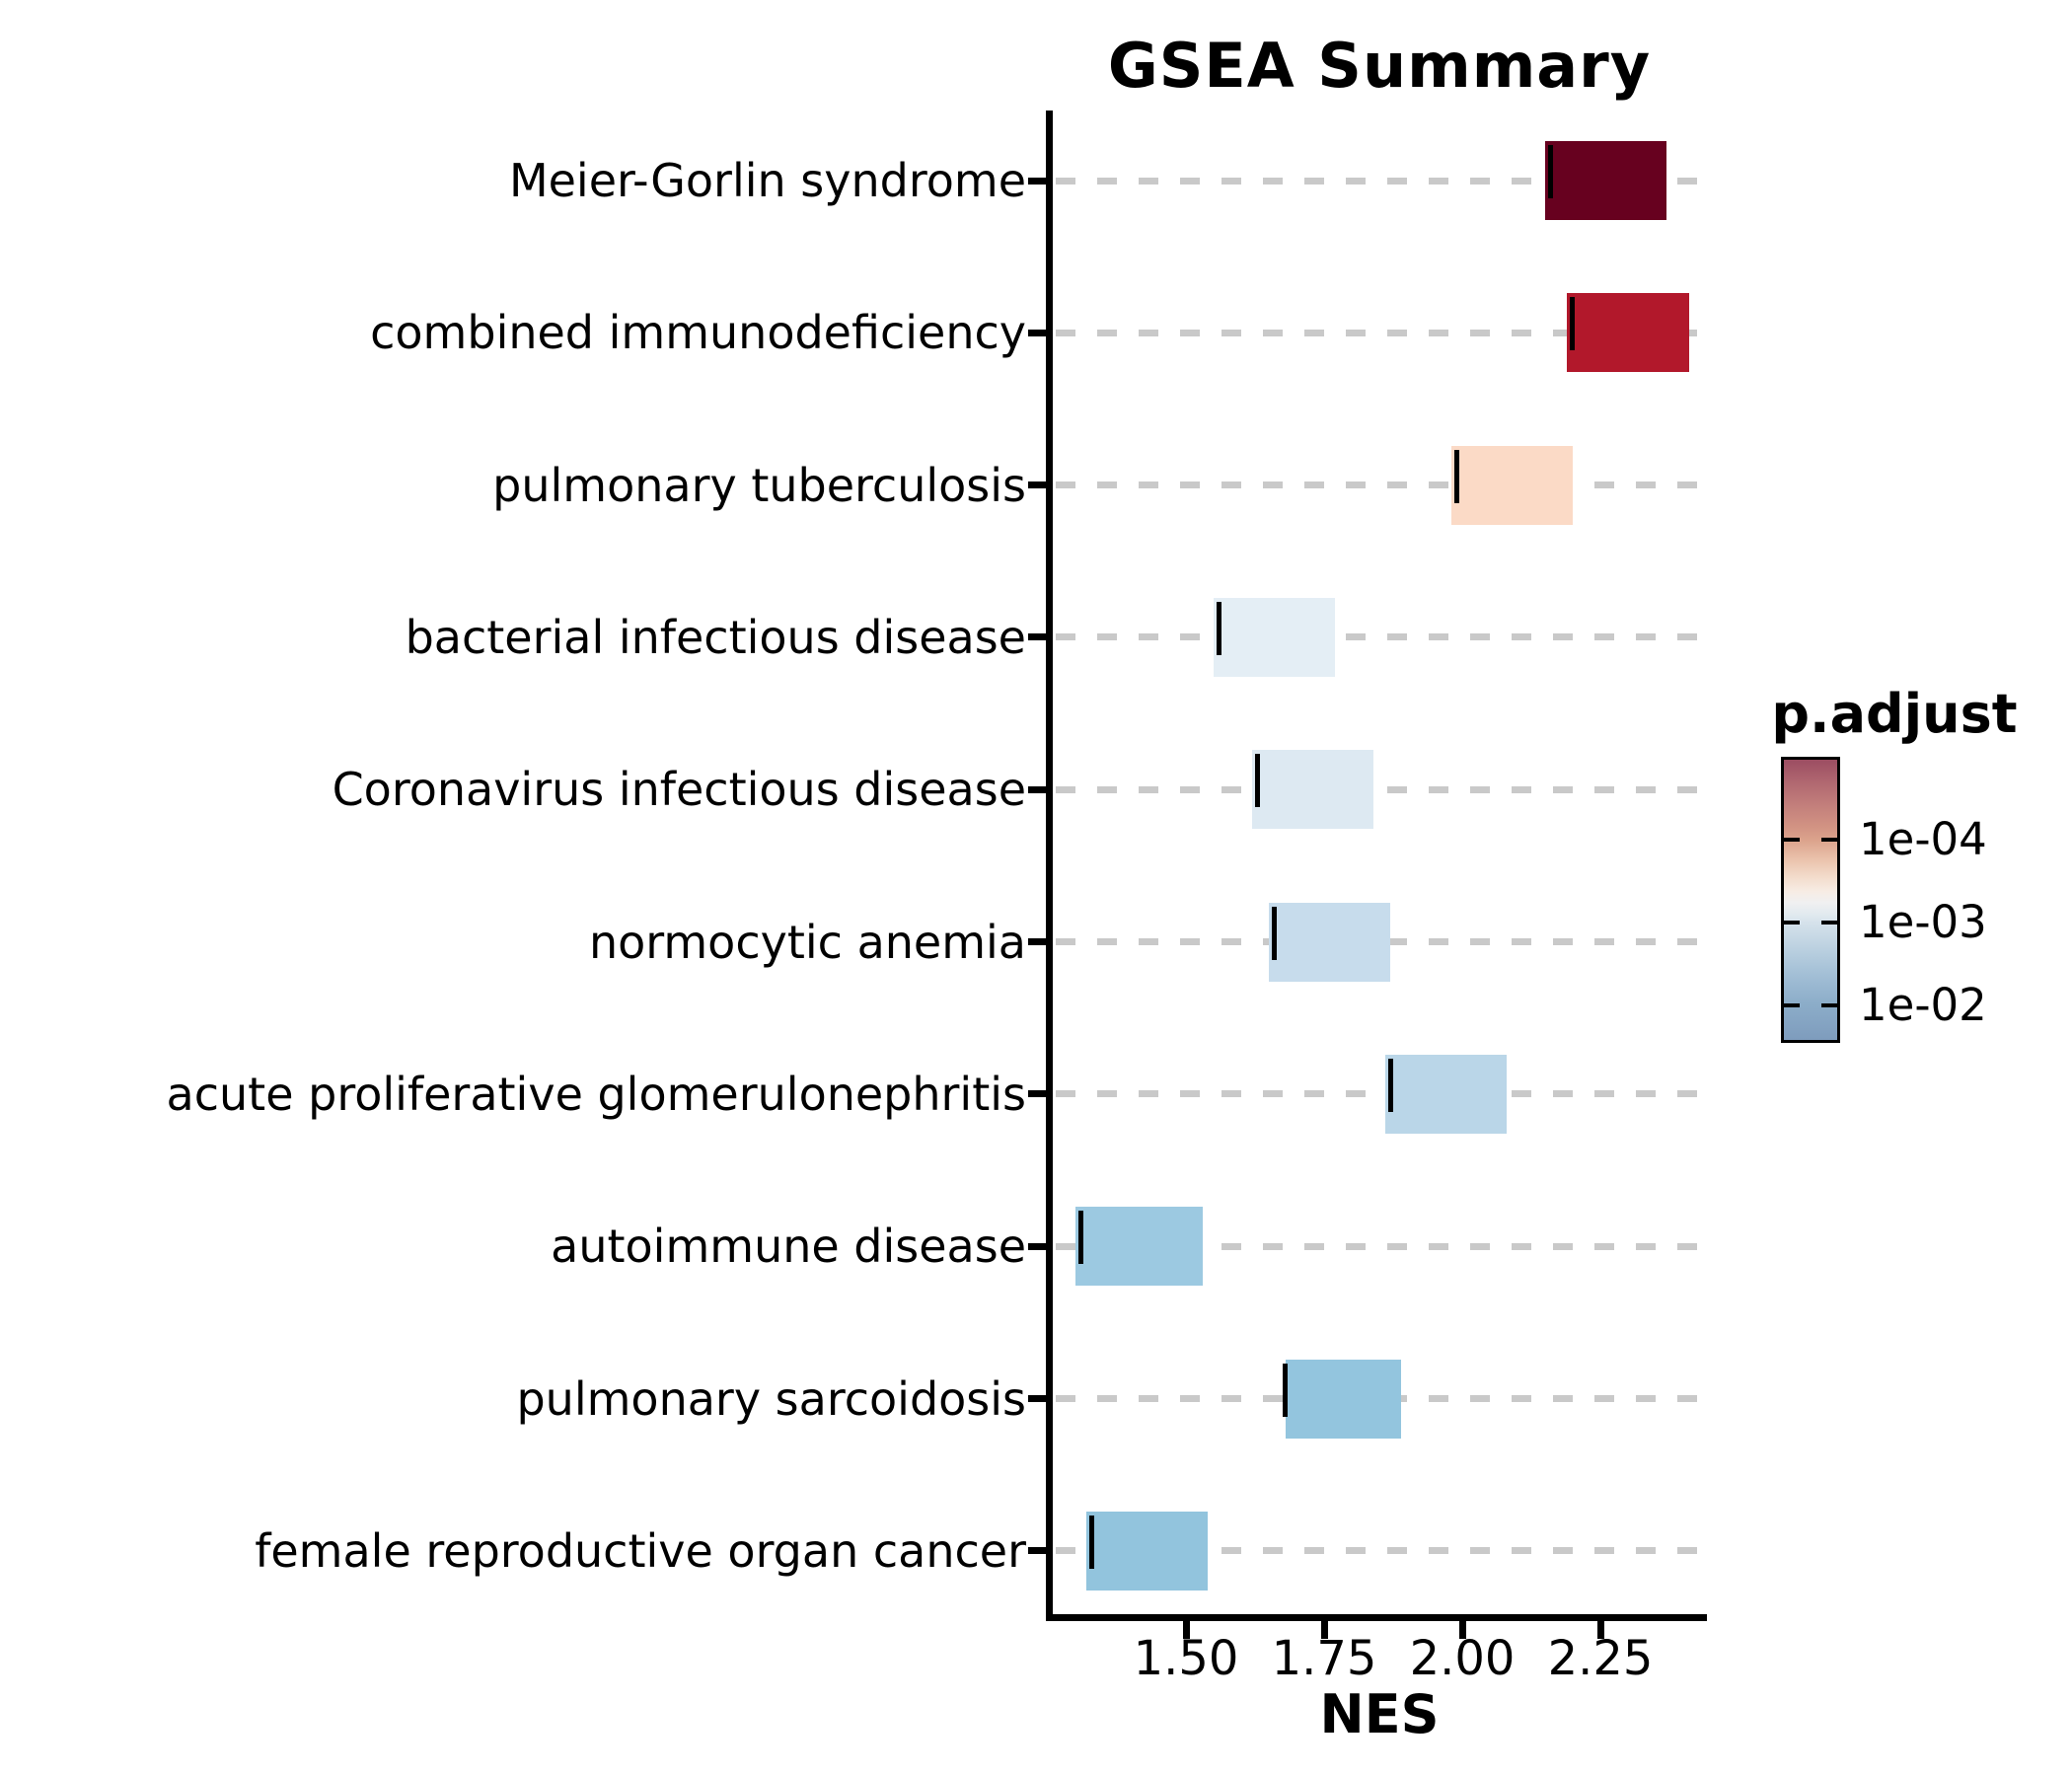 The image size is (2072, 1776). Describe the element at coordinates (1186, 1659) in the screenshot. I see `x-tick-label: 1.50` at that location.